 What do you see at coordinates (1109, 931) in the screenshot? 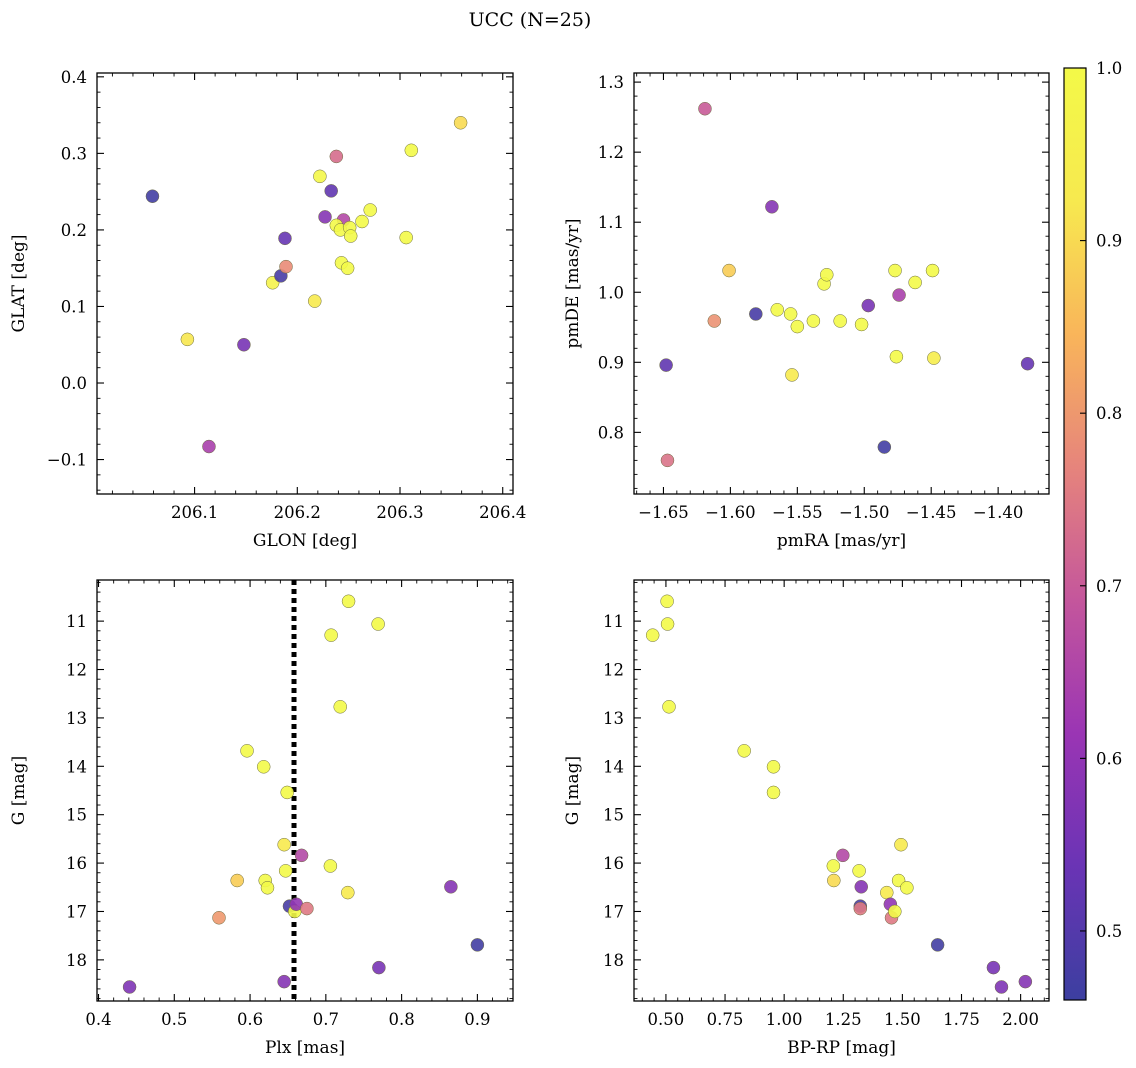
I see `colorbar-tick-label: 0.5` at bounding box center [1109, 931].